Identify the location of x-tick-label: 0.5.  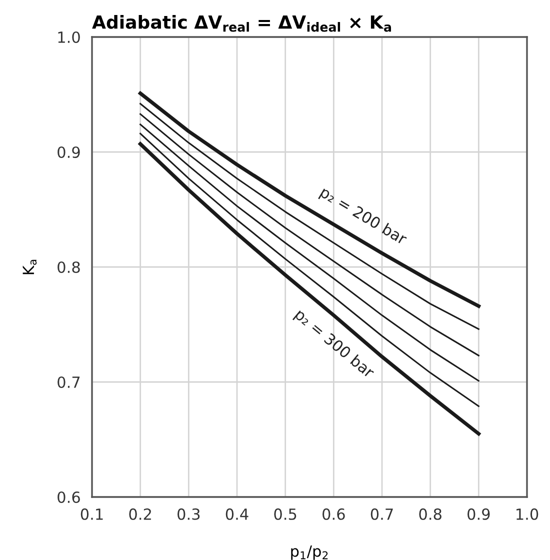
(285, 514).